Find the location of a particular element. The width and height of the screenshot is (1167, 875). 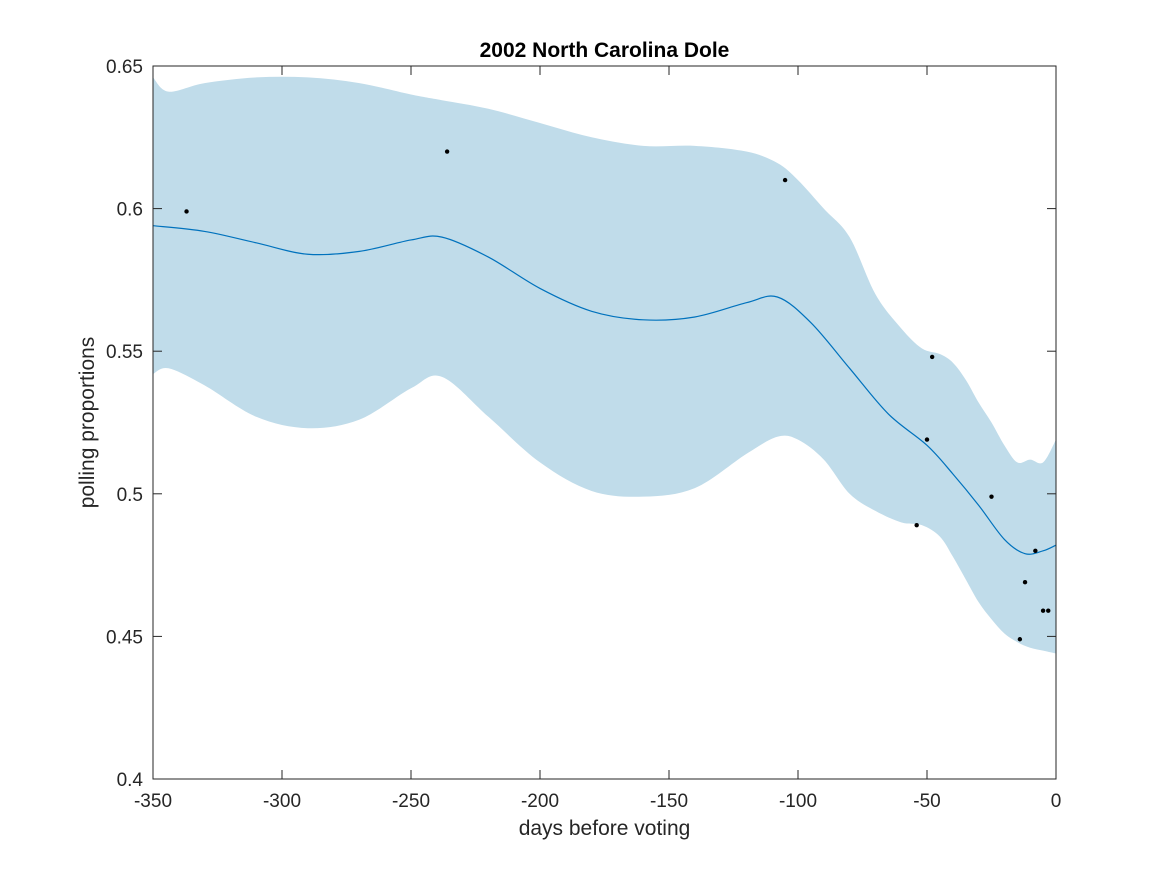

y-tick-label: 0.6 is located at coordinates (130, 210).